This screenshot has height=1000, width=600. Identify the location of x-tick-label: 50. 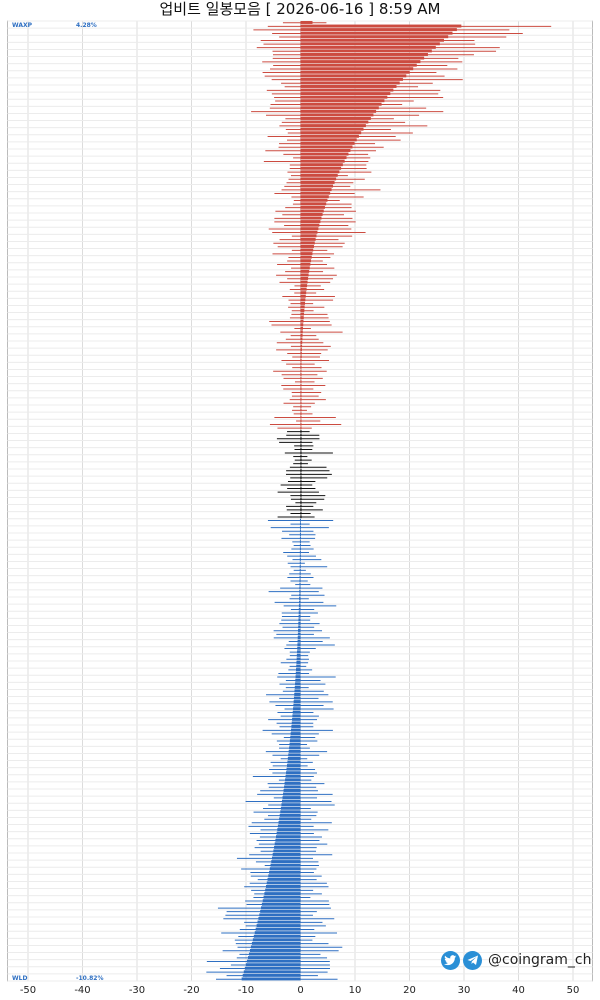
(573, 990).